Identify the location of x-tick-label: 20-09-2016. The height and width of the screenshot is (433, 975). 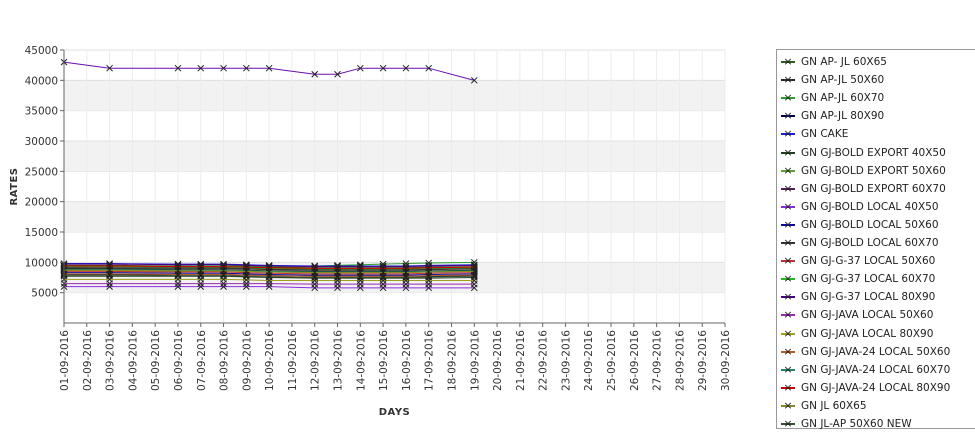
(498, 360).